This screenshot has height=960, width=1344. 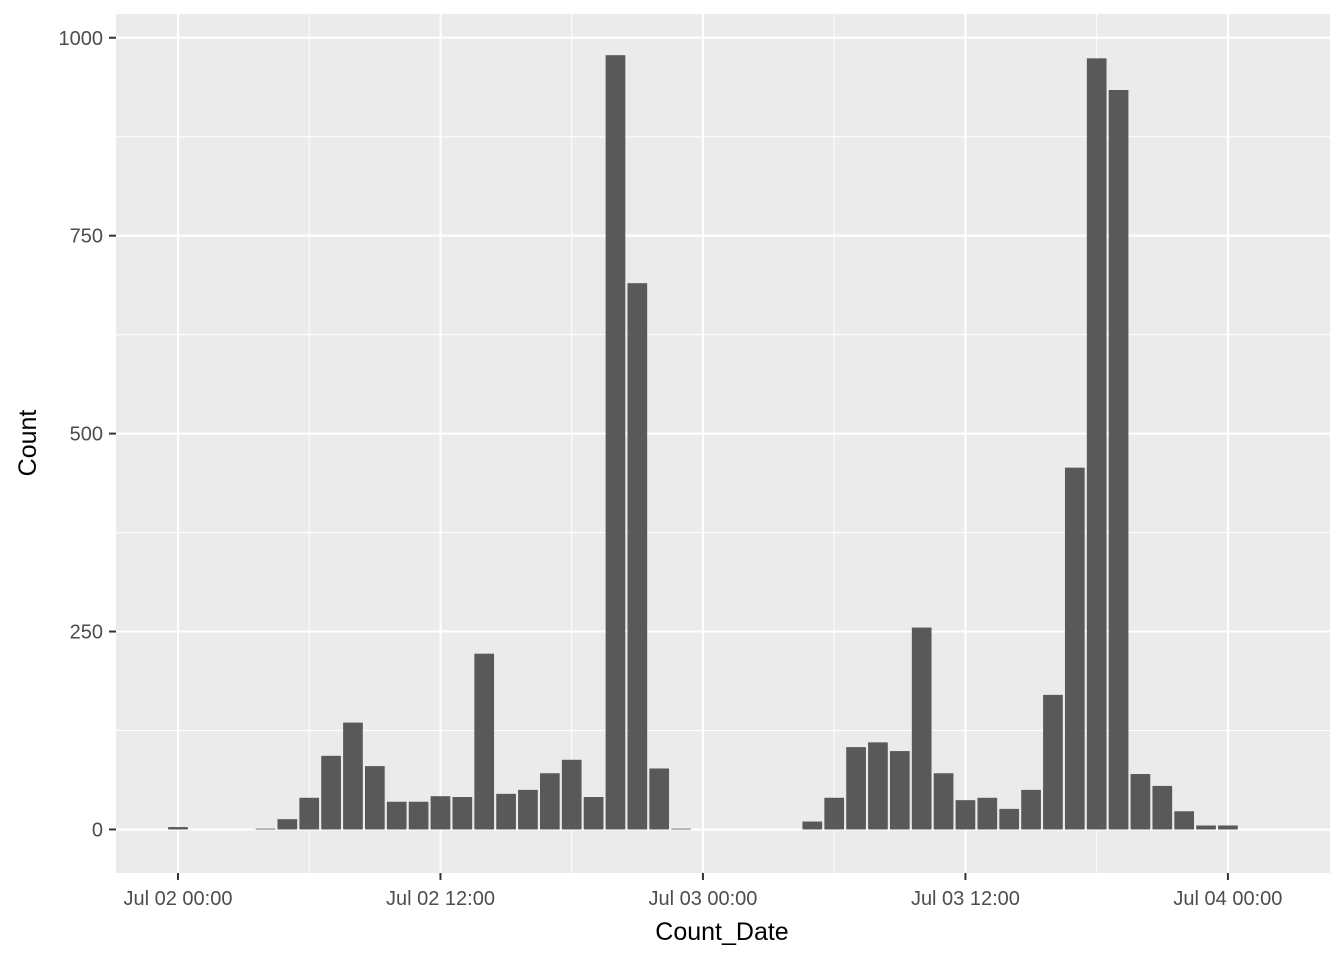 I want to click on y-tick-label: 0, so click(x=97, y=830).